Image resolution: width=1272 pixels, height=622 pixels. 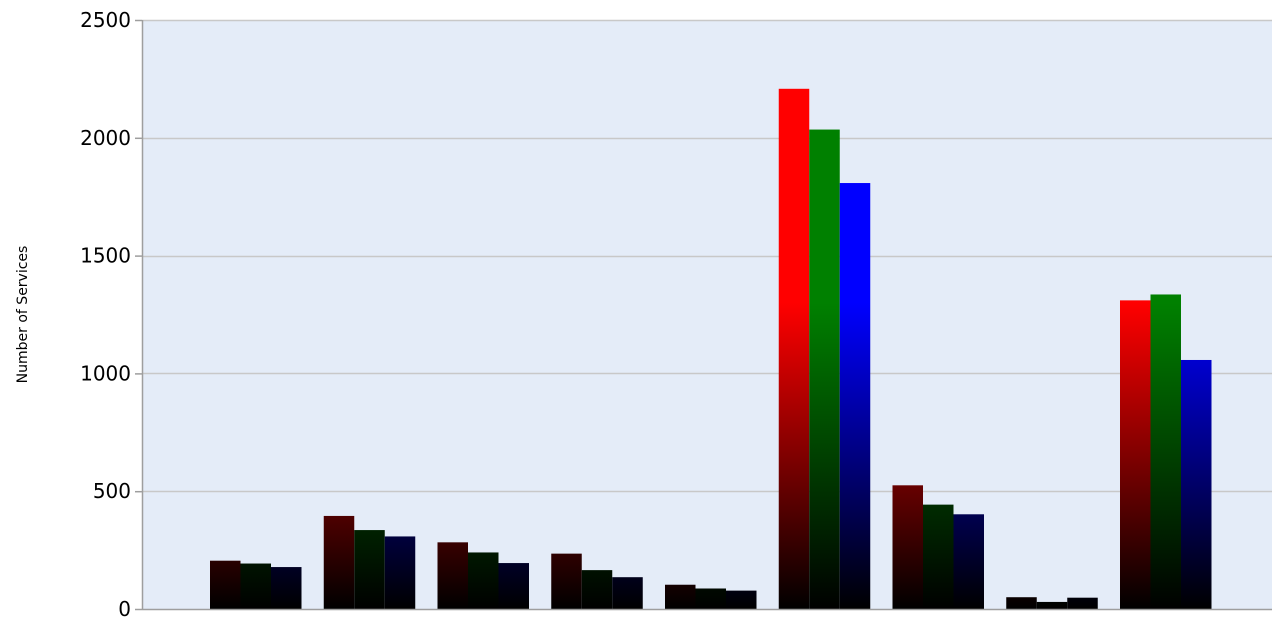 What do you see at coordinates (112, 491) in the screenshot?
I see `y-tick-label: 500` at bounding box center [112, 491].